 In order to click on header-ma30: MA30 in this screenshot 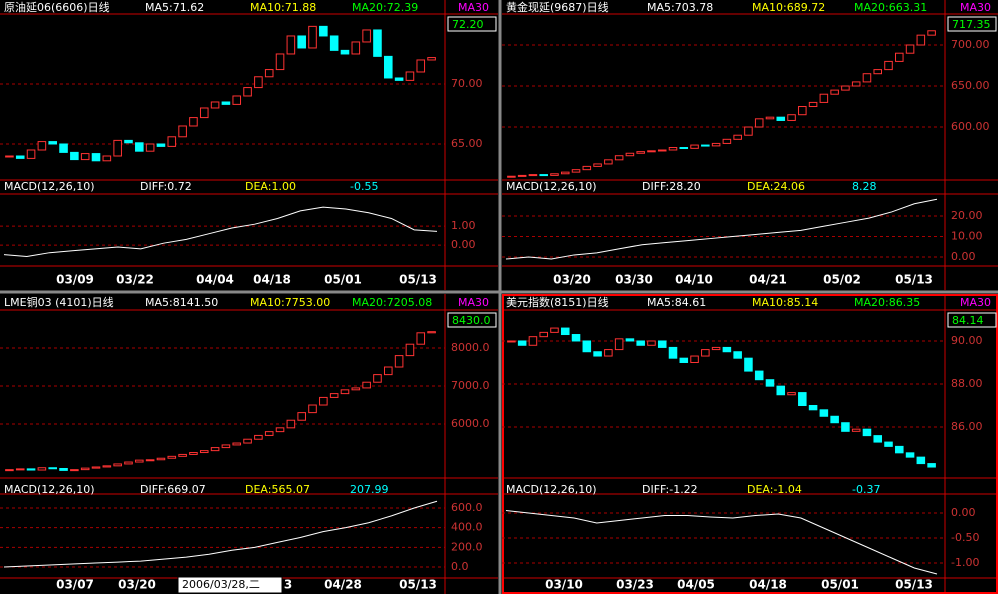, I will do `click(975, 302)`.